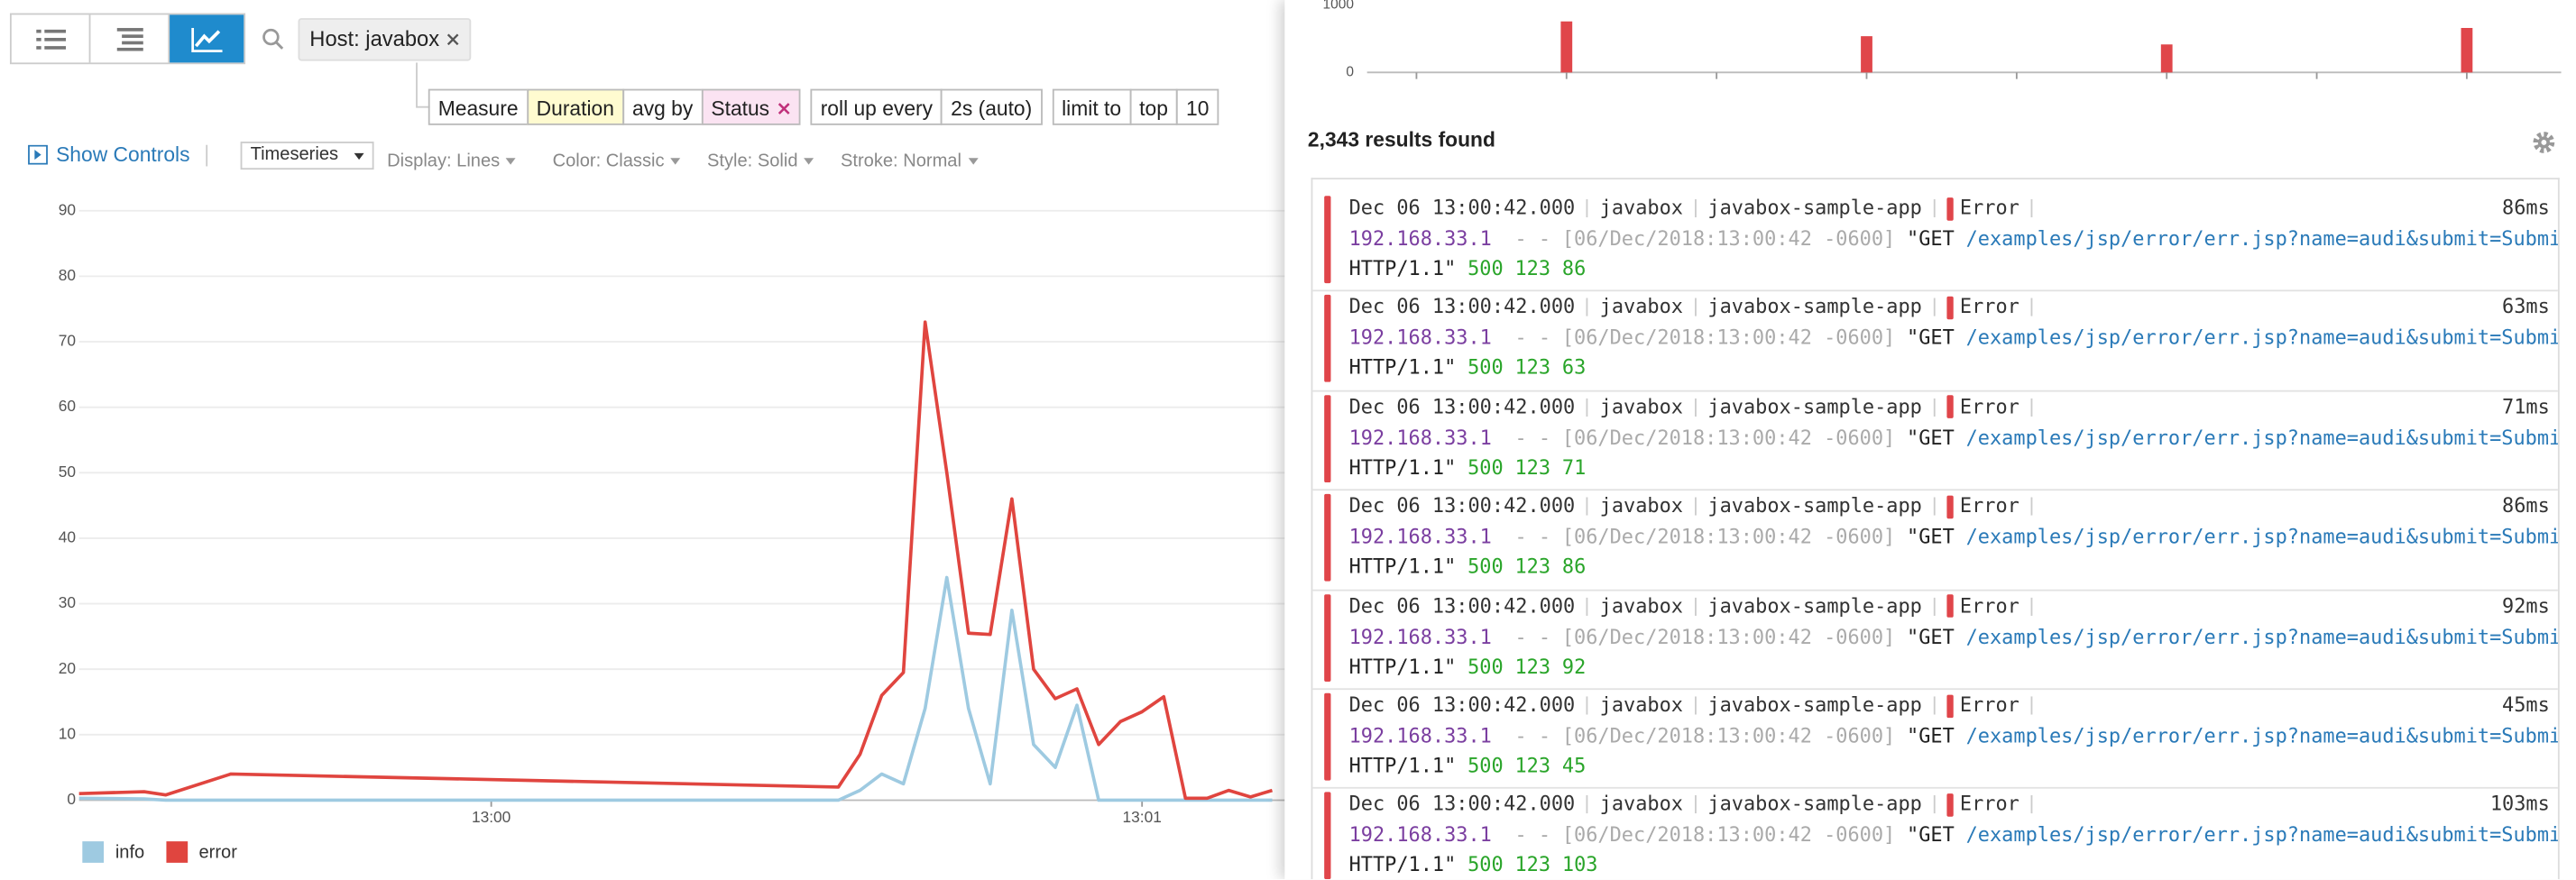 This screenshot has height=880, width=2576. What do you see at coordinates (740, 108) in the screenshot?
I see `query-text: Status` at bounding box center [740, 108].